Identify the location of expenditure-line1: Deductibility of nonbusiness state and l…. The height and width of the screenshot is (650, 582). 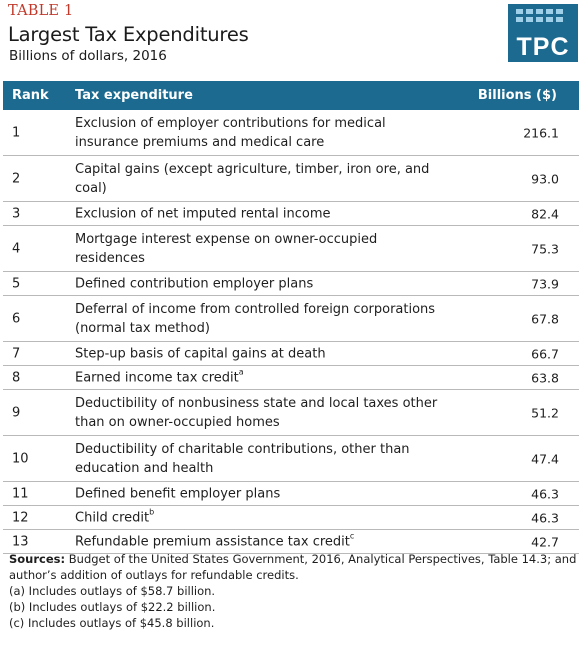
(256, 403).